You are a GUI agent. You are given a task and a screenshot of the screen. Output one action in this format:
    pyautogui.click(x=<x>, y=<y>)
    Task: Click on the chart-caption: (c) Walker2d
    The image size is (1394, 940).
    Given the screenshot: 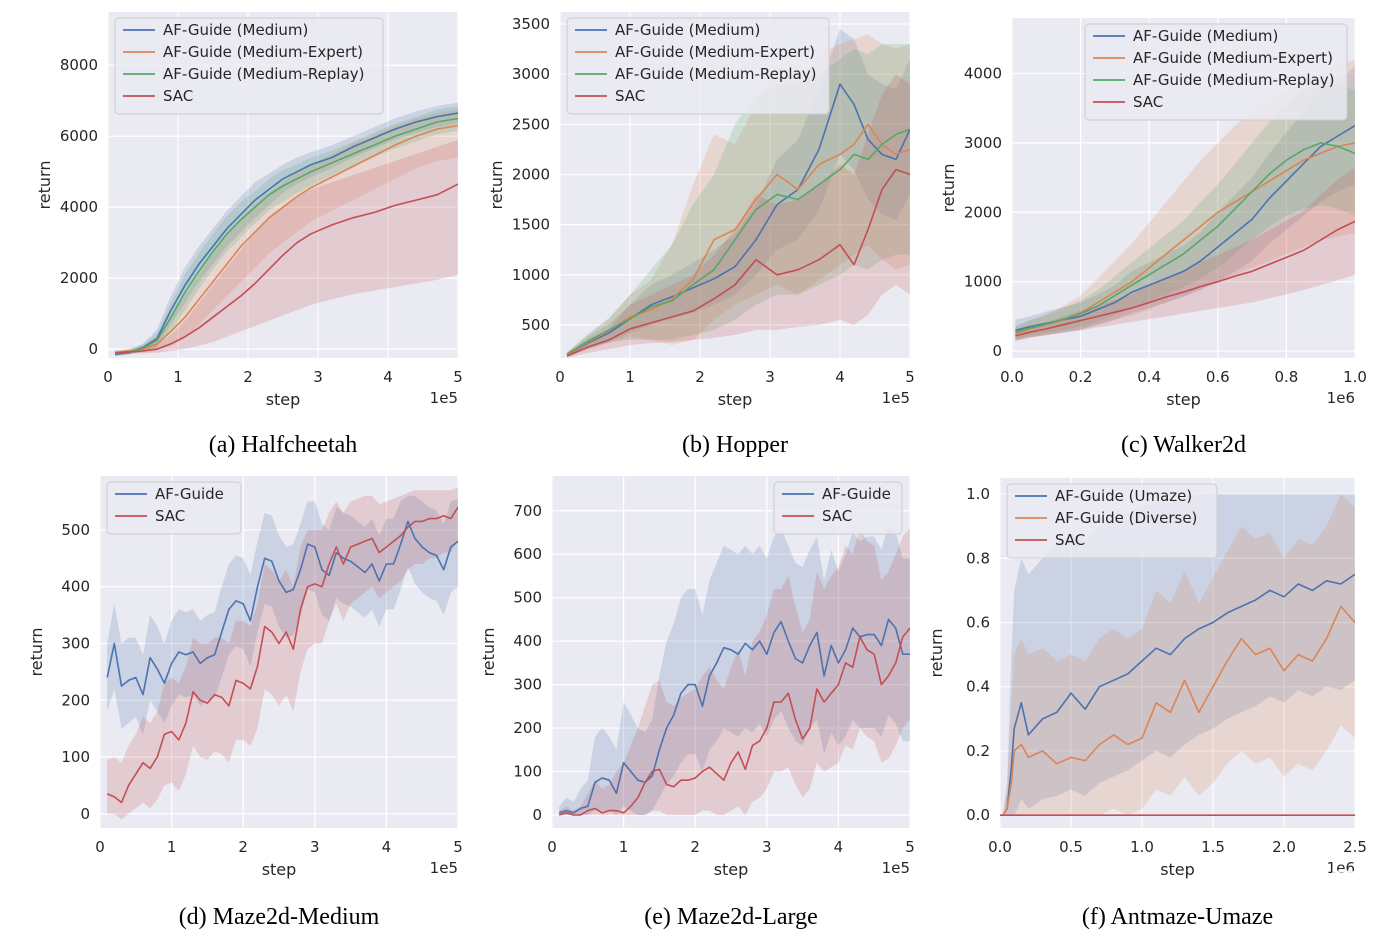 What is the action you would take?
    pyautogui.click(x=1183, y=445)
    